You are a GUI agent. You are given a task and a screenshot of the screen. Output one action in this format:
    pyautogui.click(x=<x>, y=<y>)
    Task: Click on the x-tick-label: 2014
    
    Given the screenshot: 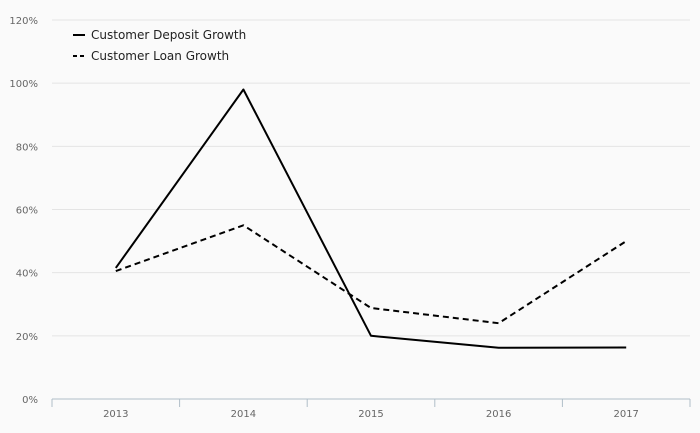 What is the action you would take?
    pyautogui.click(x=243, y=414)
    